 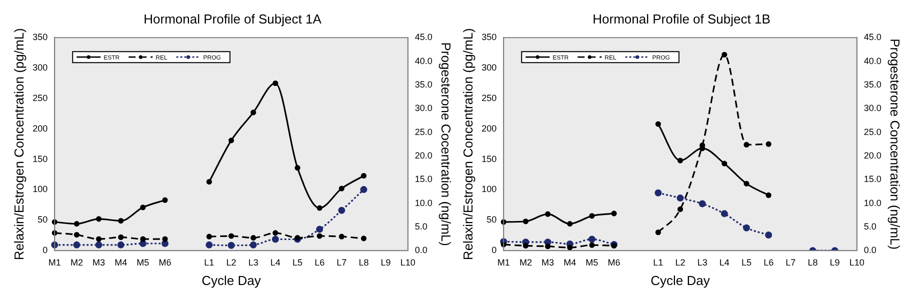 I want to click on y2-axis-title: Progesterone Cocentration (ng/mL), so click(x=446, y=144).